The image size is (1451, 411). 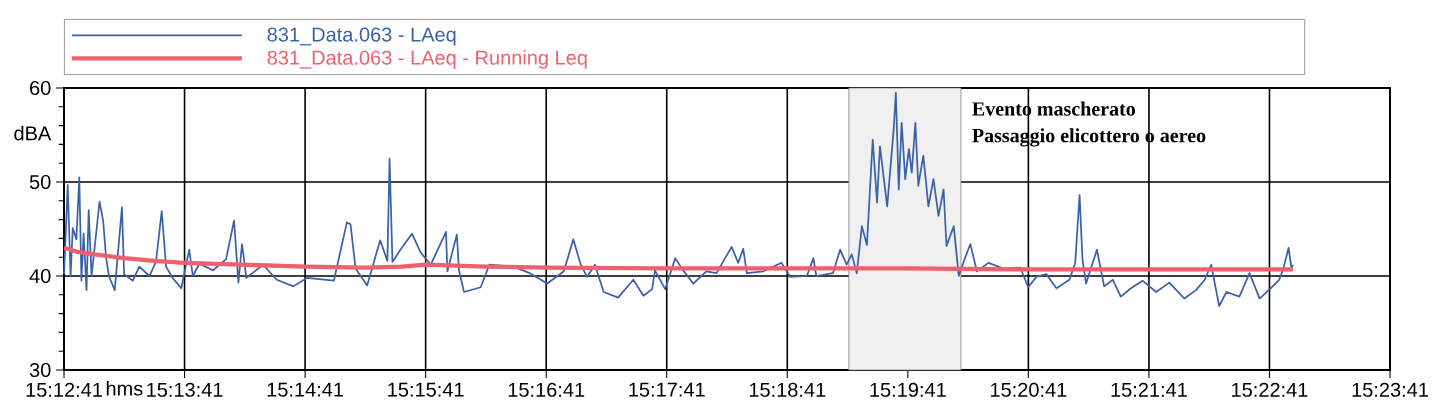 I want to click on x-tick-label: 15:18:41, so click(x=787, y=389).